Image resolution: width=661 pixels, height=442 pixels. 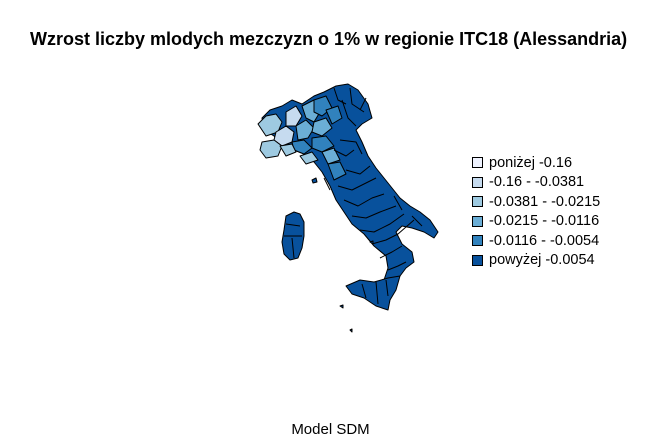 I want to click on region-sicily, so click(x=373, y=293).